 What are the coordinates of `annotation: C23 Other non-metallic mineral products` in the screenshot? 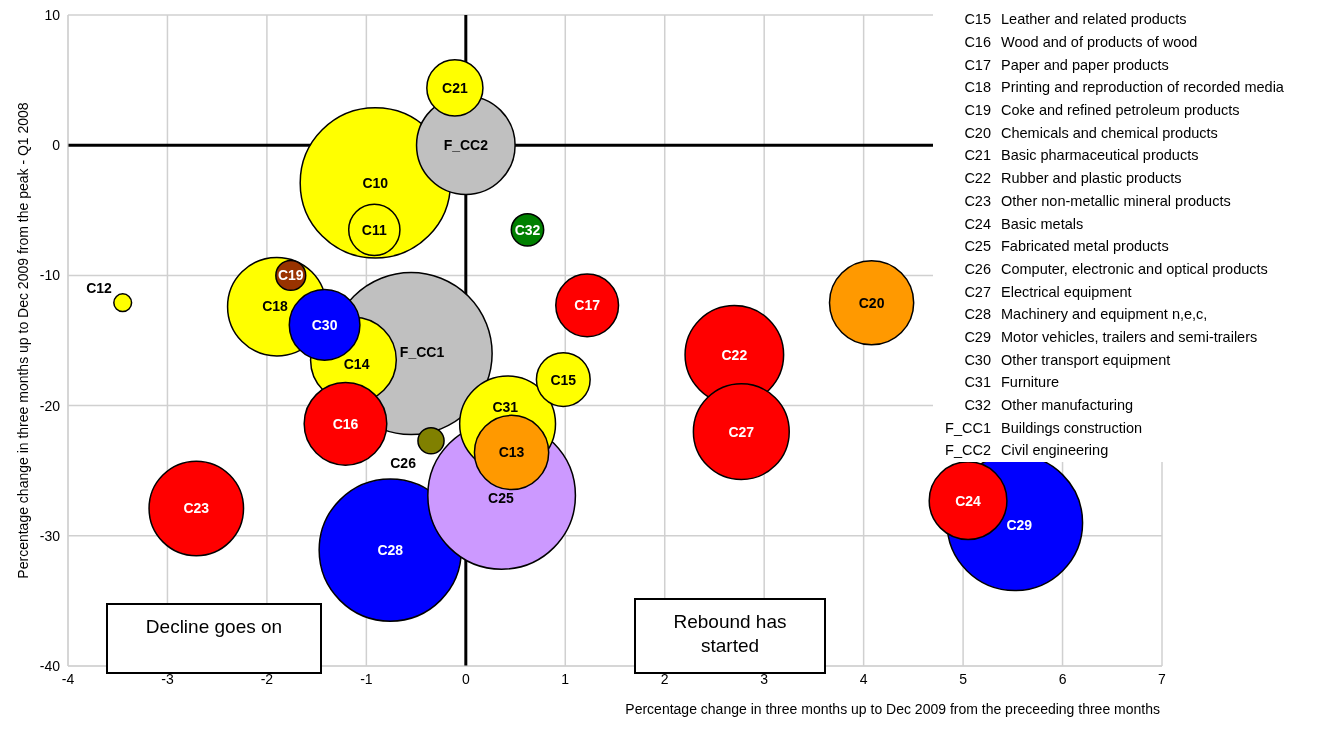 It's located at (1097, 200).